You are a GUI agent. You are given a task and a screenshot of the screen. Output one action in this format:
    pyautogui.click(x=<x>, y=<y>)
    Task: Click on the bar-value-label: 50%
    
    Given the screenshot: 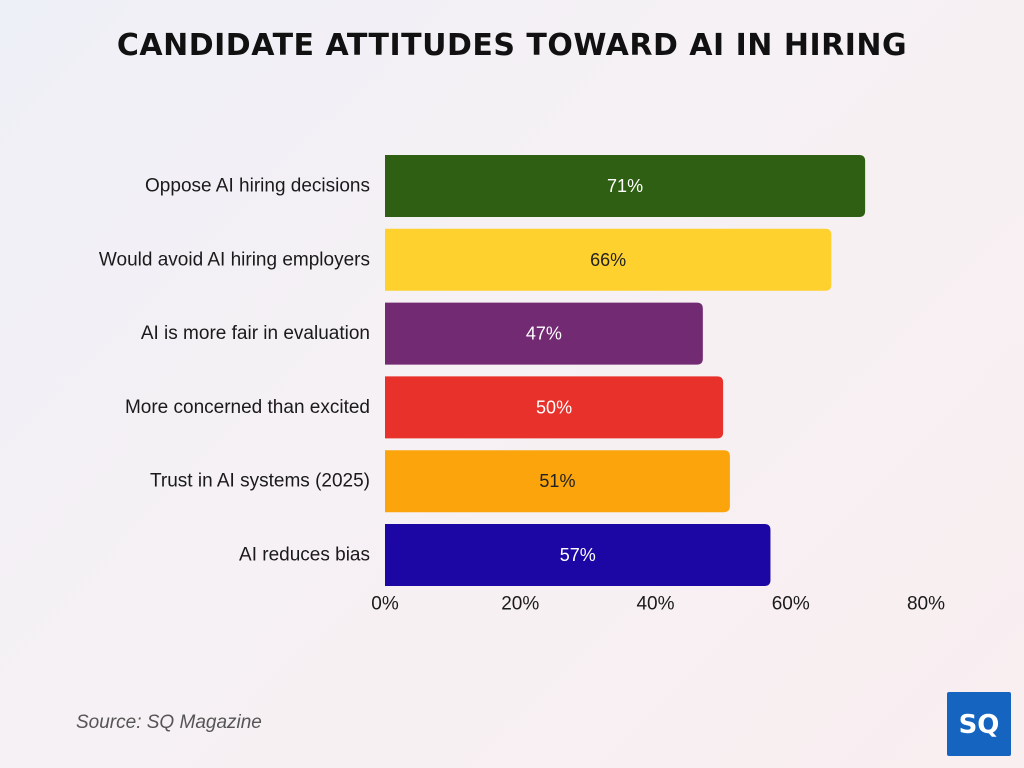 What is the action you would take?
    pyautogui.click(x=554, y=407)
    